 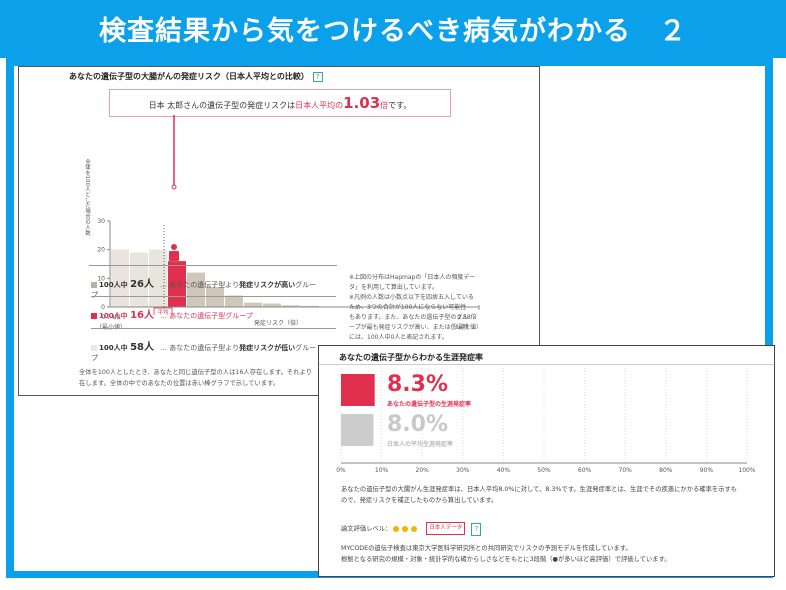 What do you see at coordinates (111, 317) in the screenshot?
I see `x-min-value: 0.74倍` at bounding box center [111, 317].